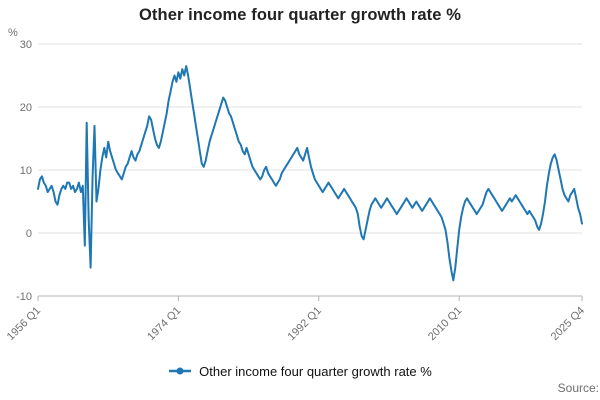  I want to click on y-axis-unit-label: %, so click(13, 33).